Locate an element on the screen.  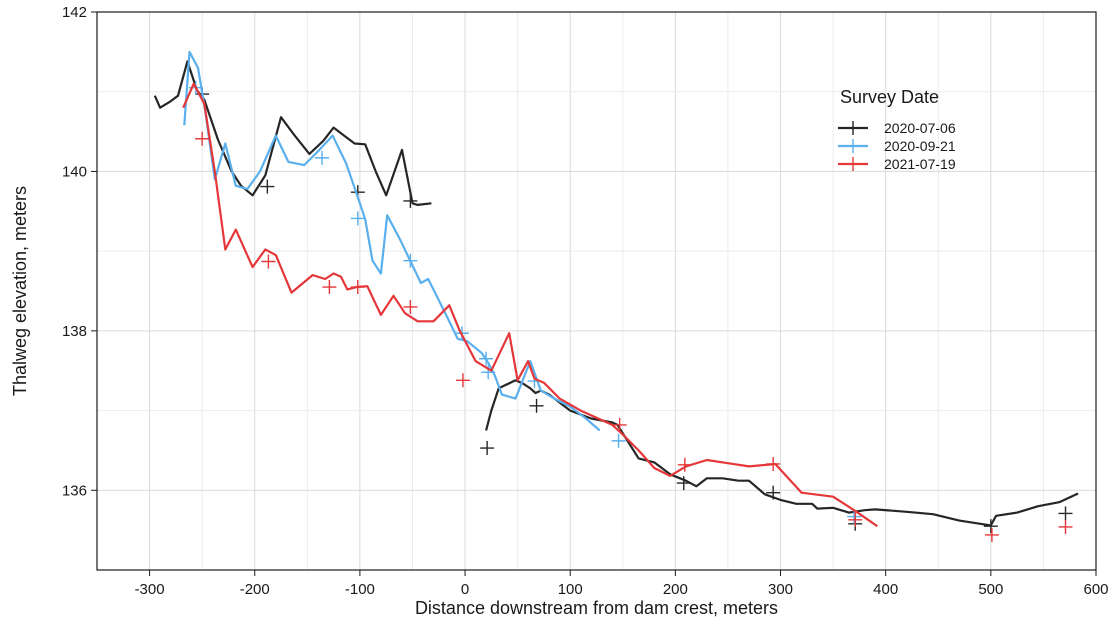
x-tick-label: 300 is located at coordinates (780, 589).